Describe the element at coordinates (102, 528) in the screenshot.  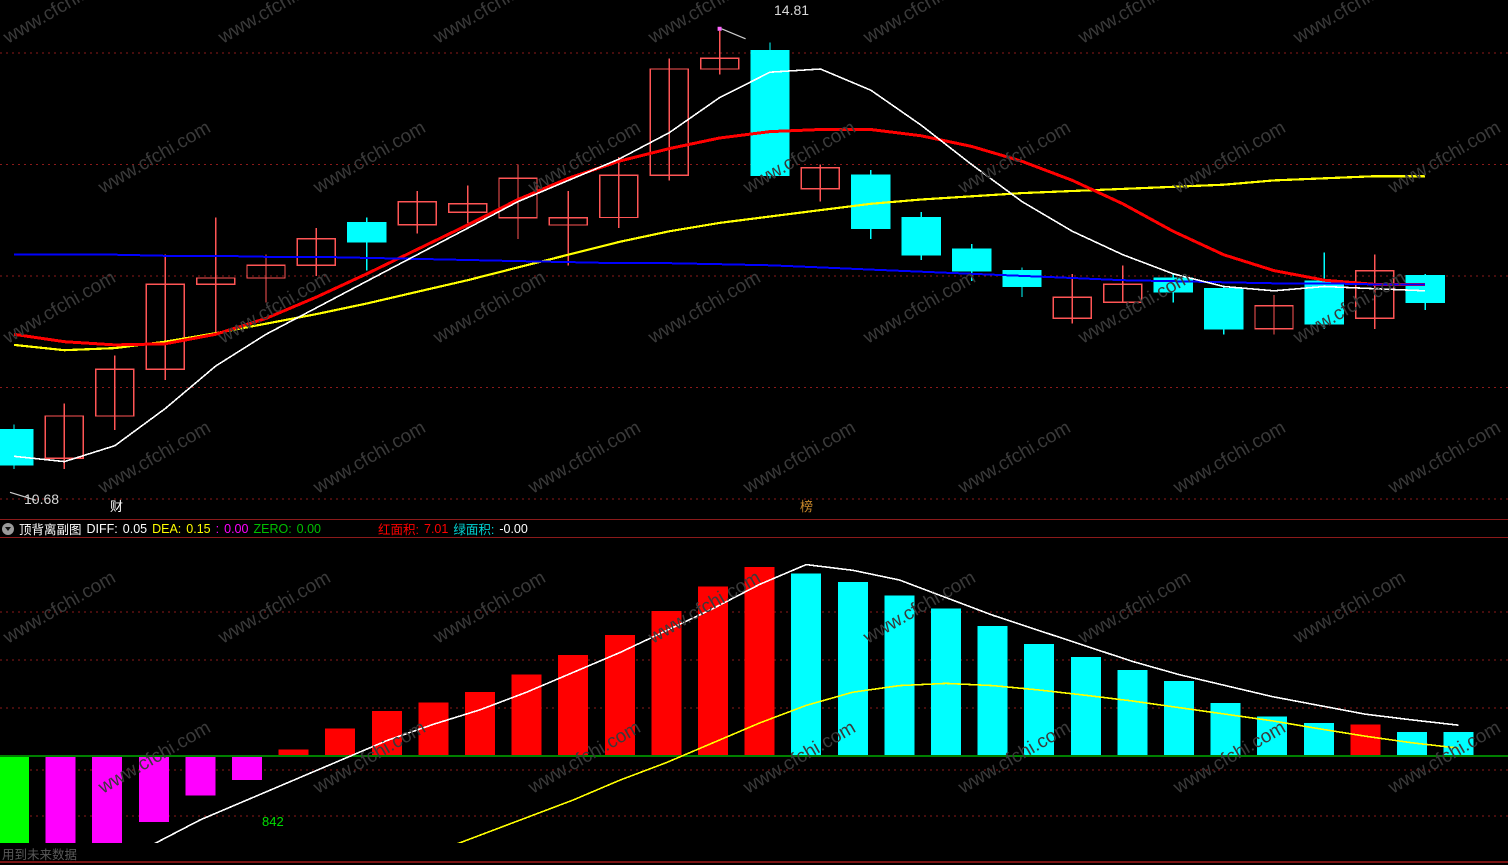
I see `diff-label: DIFF:` at that location.